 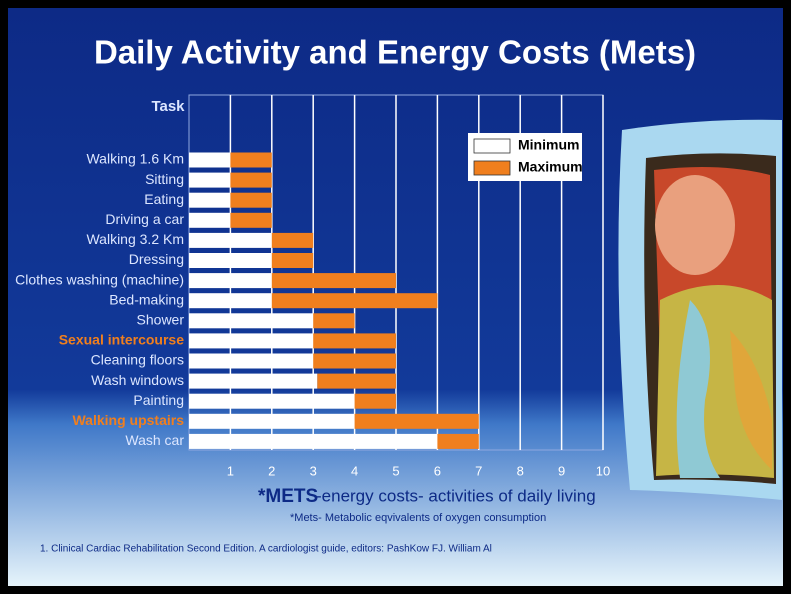 I want to click on y-tick-label: Shower, so click(x=161, y=320).